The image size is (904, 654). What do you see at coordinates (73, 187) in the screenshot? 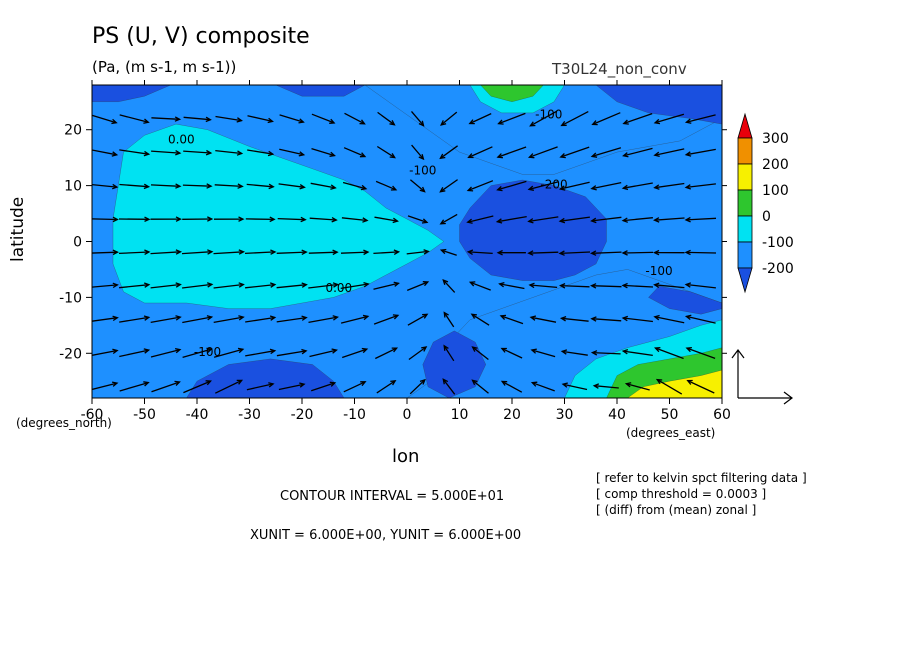
I see `y-tick-label: 10` at bounding box center [73, 187].